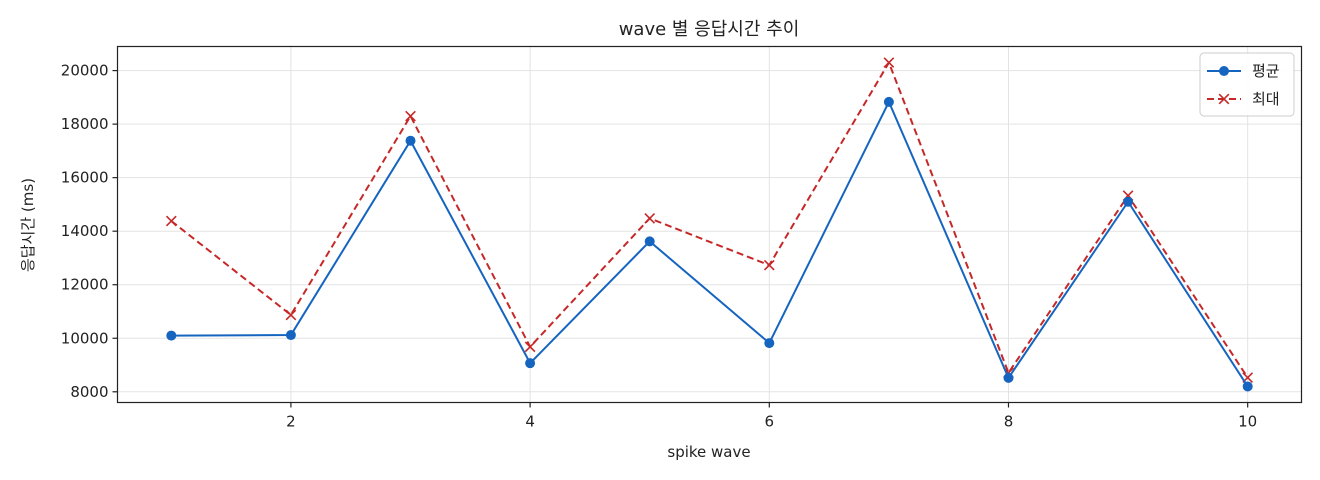 This screenshot has width=1320, height=480. I want to click on legend-label-max: 최대, so click(1266, 99).